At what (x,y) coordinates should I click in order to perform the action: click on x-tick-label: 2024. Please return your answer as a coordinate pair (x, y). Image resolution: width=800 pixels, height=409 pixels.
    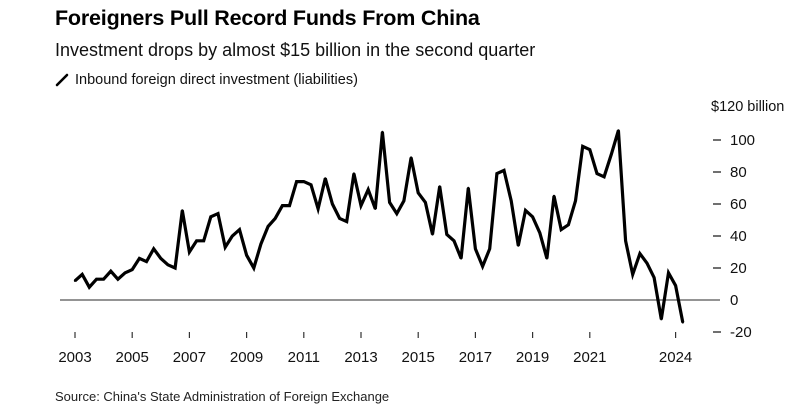
    Looking at the image, I should click on (675, 357).